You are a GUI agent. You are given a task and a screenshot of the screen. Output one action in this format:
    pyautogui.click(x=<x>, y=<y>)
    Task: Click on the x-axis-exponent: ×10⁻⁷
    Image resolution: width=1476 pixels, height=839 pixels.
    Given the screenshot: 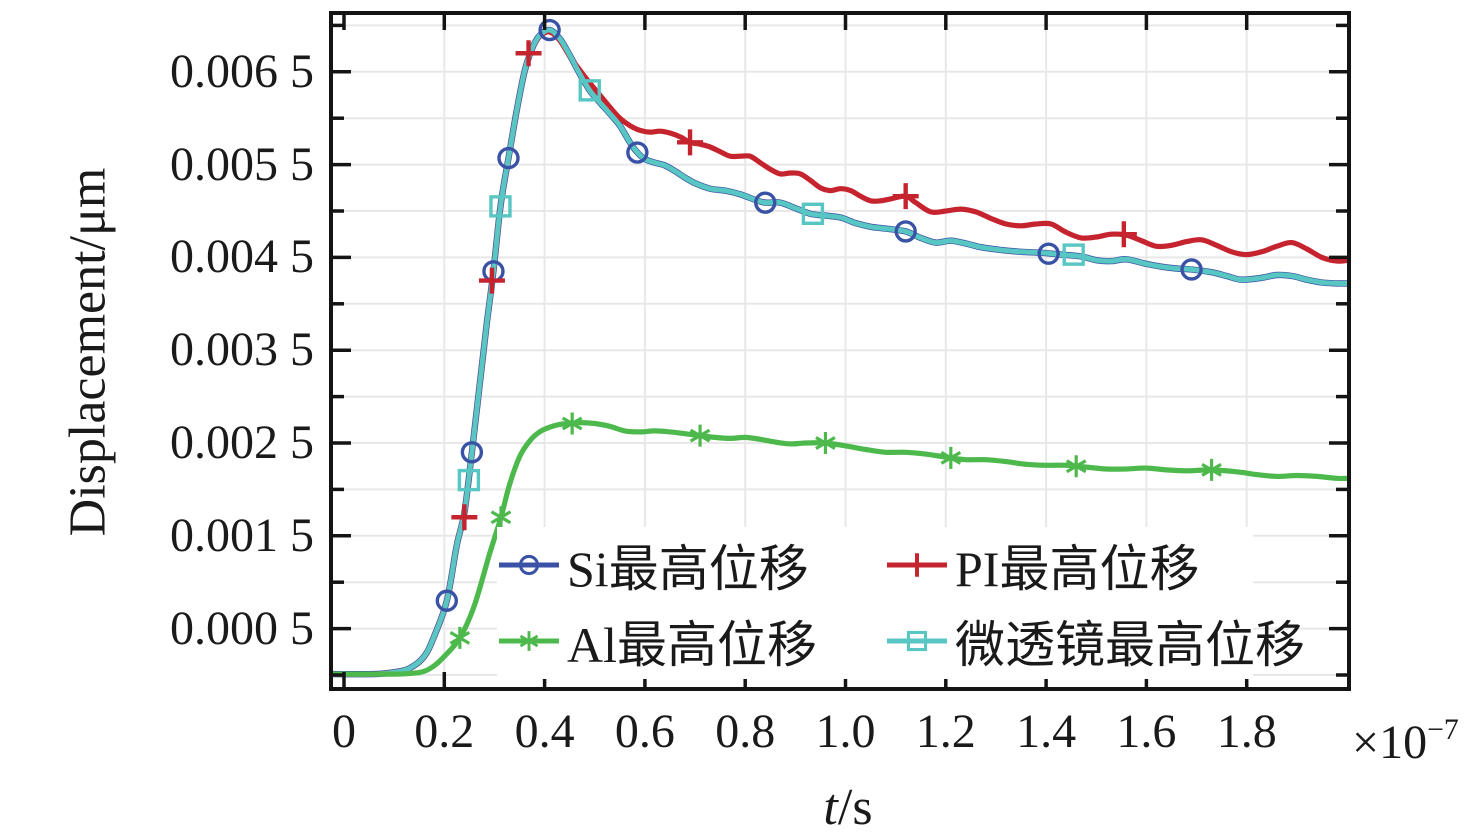 What is the action you would take?
    pyautogui.click(x=1405, y=737)
    